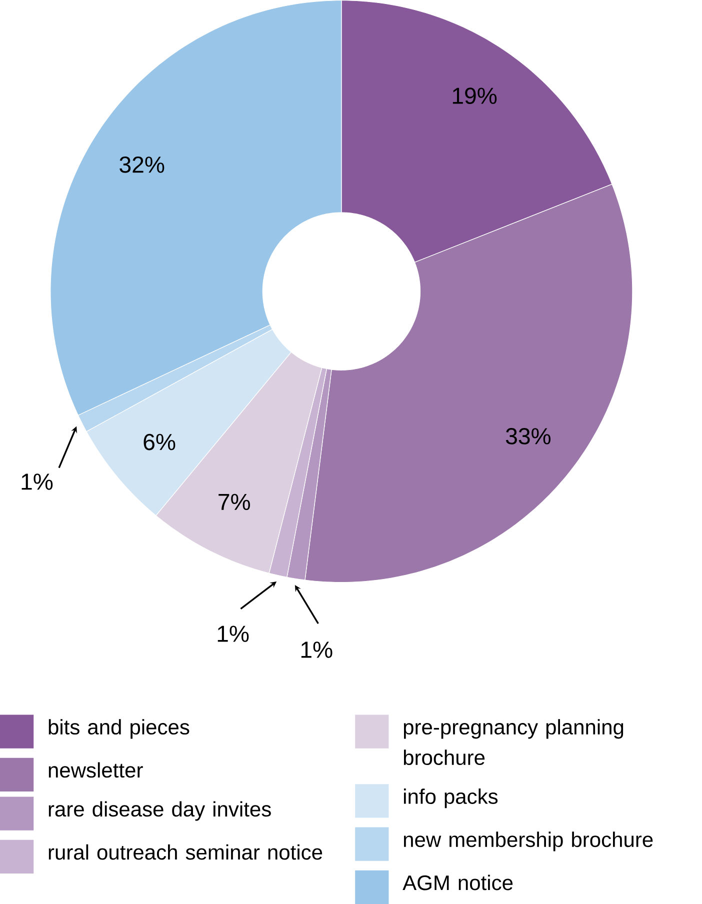  I want to click on legend-label: info packs, so click(451, 798).